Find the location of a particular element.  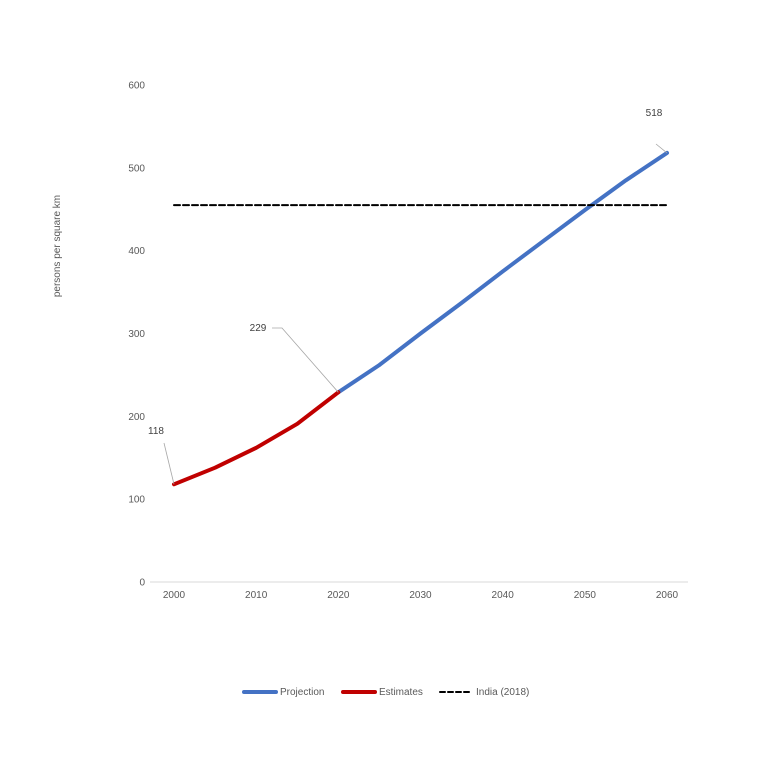

y-tick-label: 100 is located at coordinates (136, 500).